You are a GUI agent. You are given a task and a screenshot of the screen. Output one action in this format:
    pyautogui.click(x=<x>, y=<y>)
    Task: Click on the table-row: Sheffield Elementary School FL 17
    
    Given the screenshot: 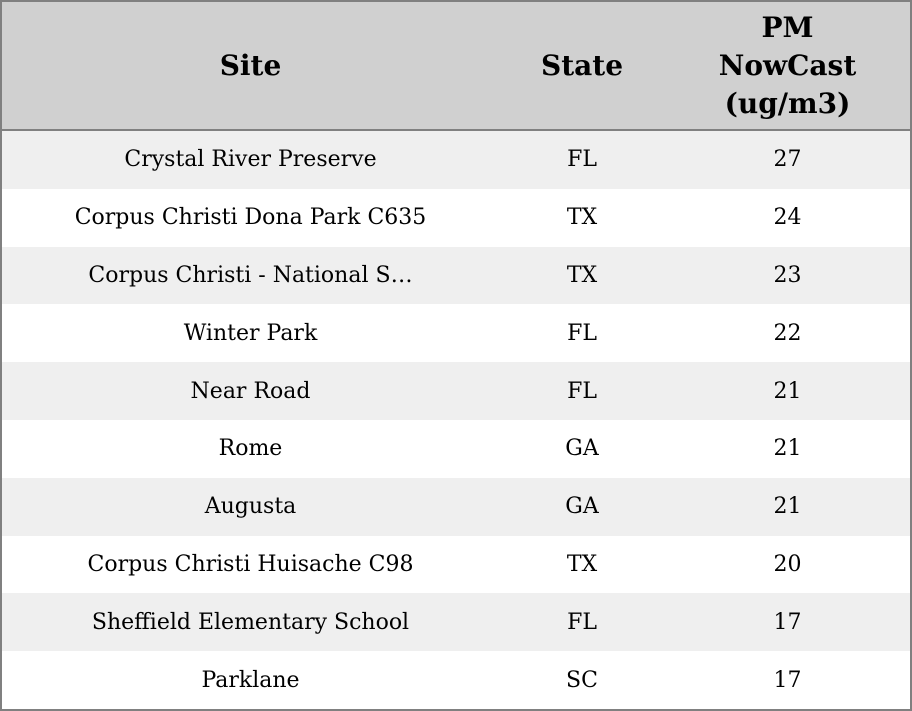 What is the action you would take?
    pyautogui.click(x=456, y=622)
    